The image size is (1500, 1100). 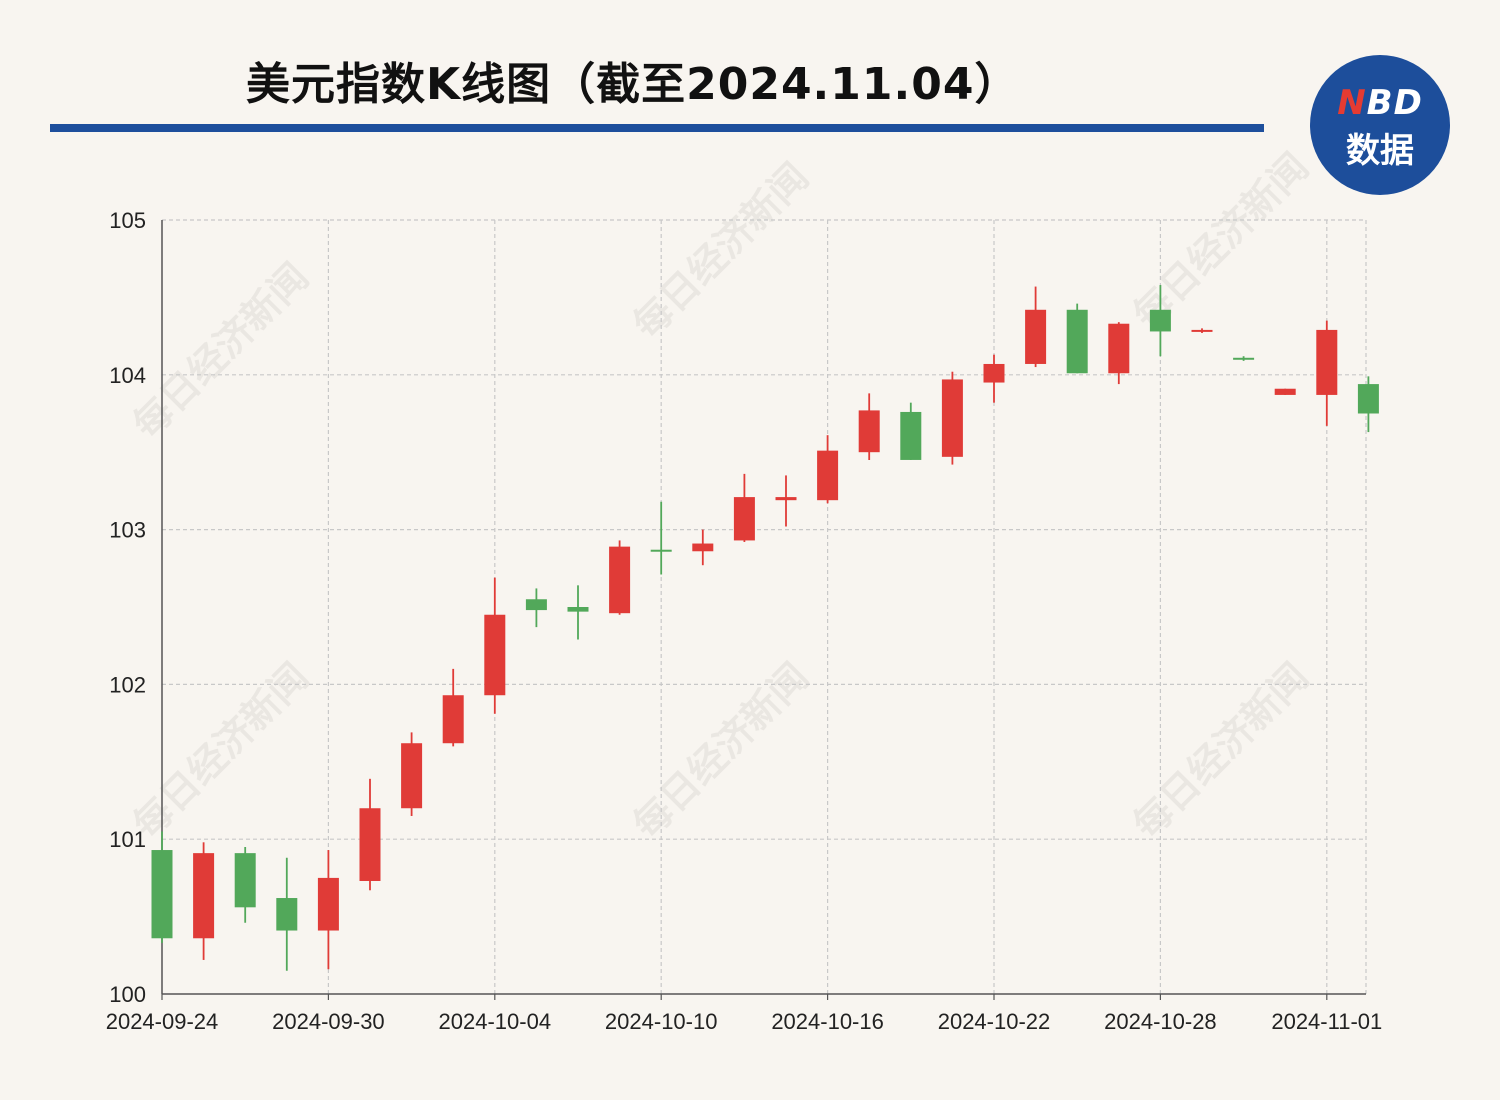 What do you see at coordinates (127, 220) in the screenshot?
I see `y-tick-label: 105` at bounding box center [127, 220].